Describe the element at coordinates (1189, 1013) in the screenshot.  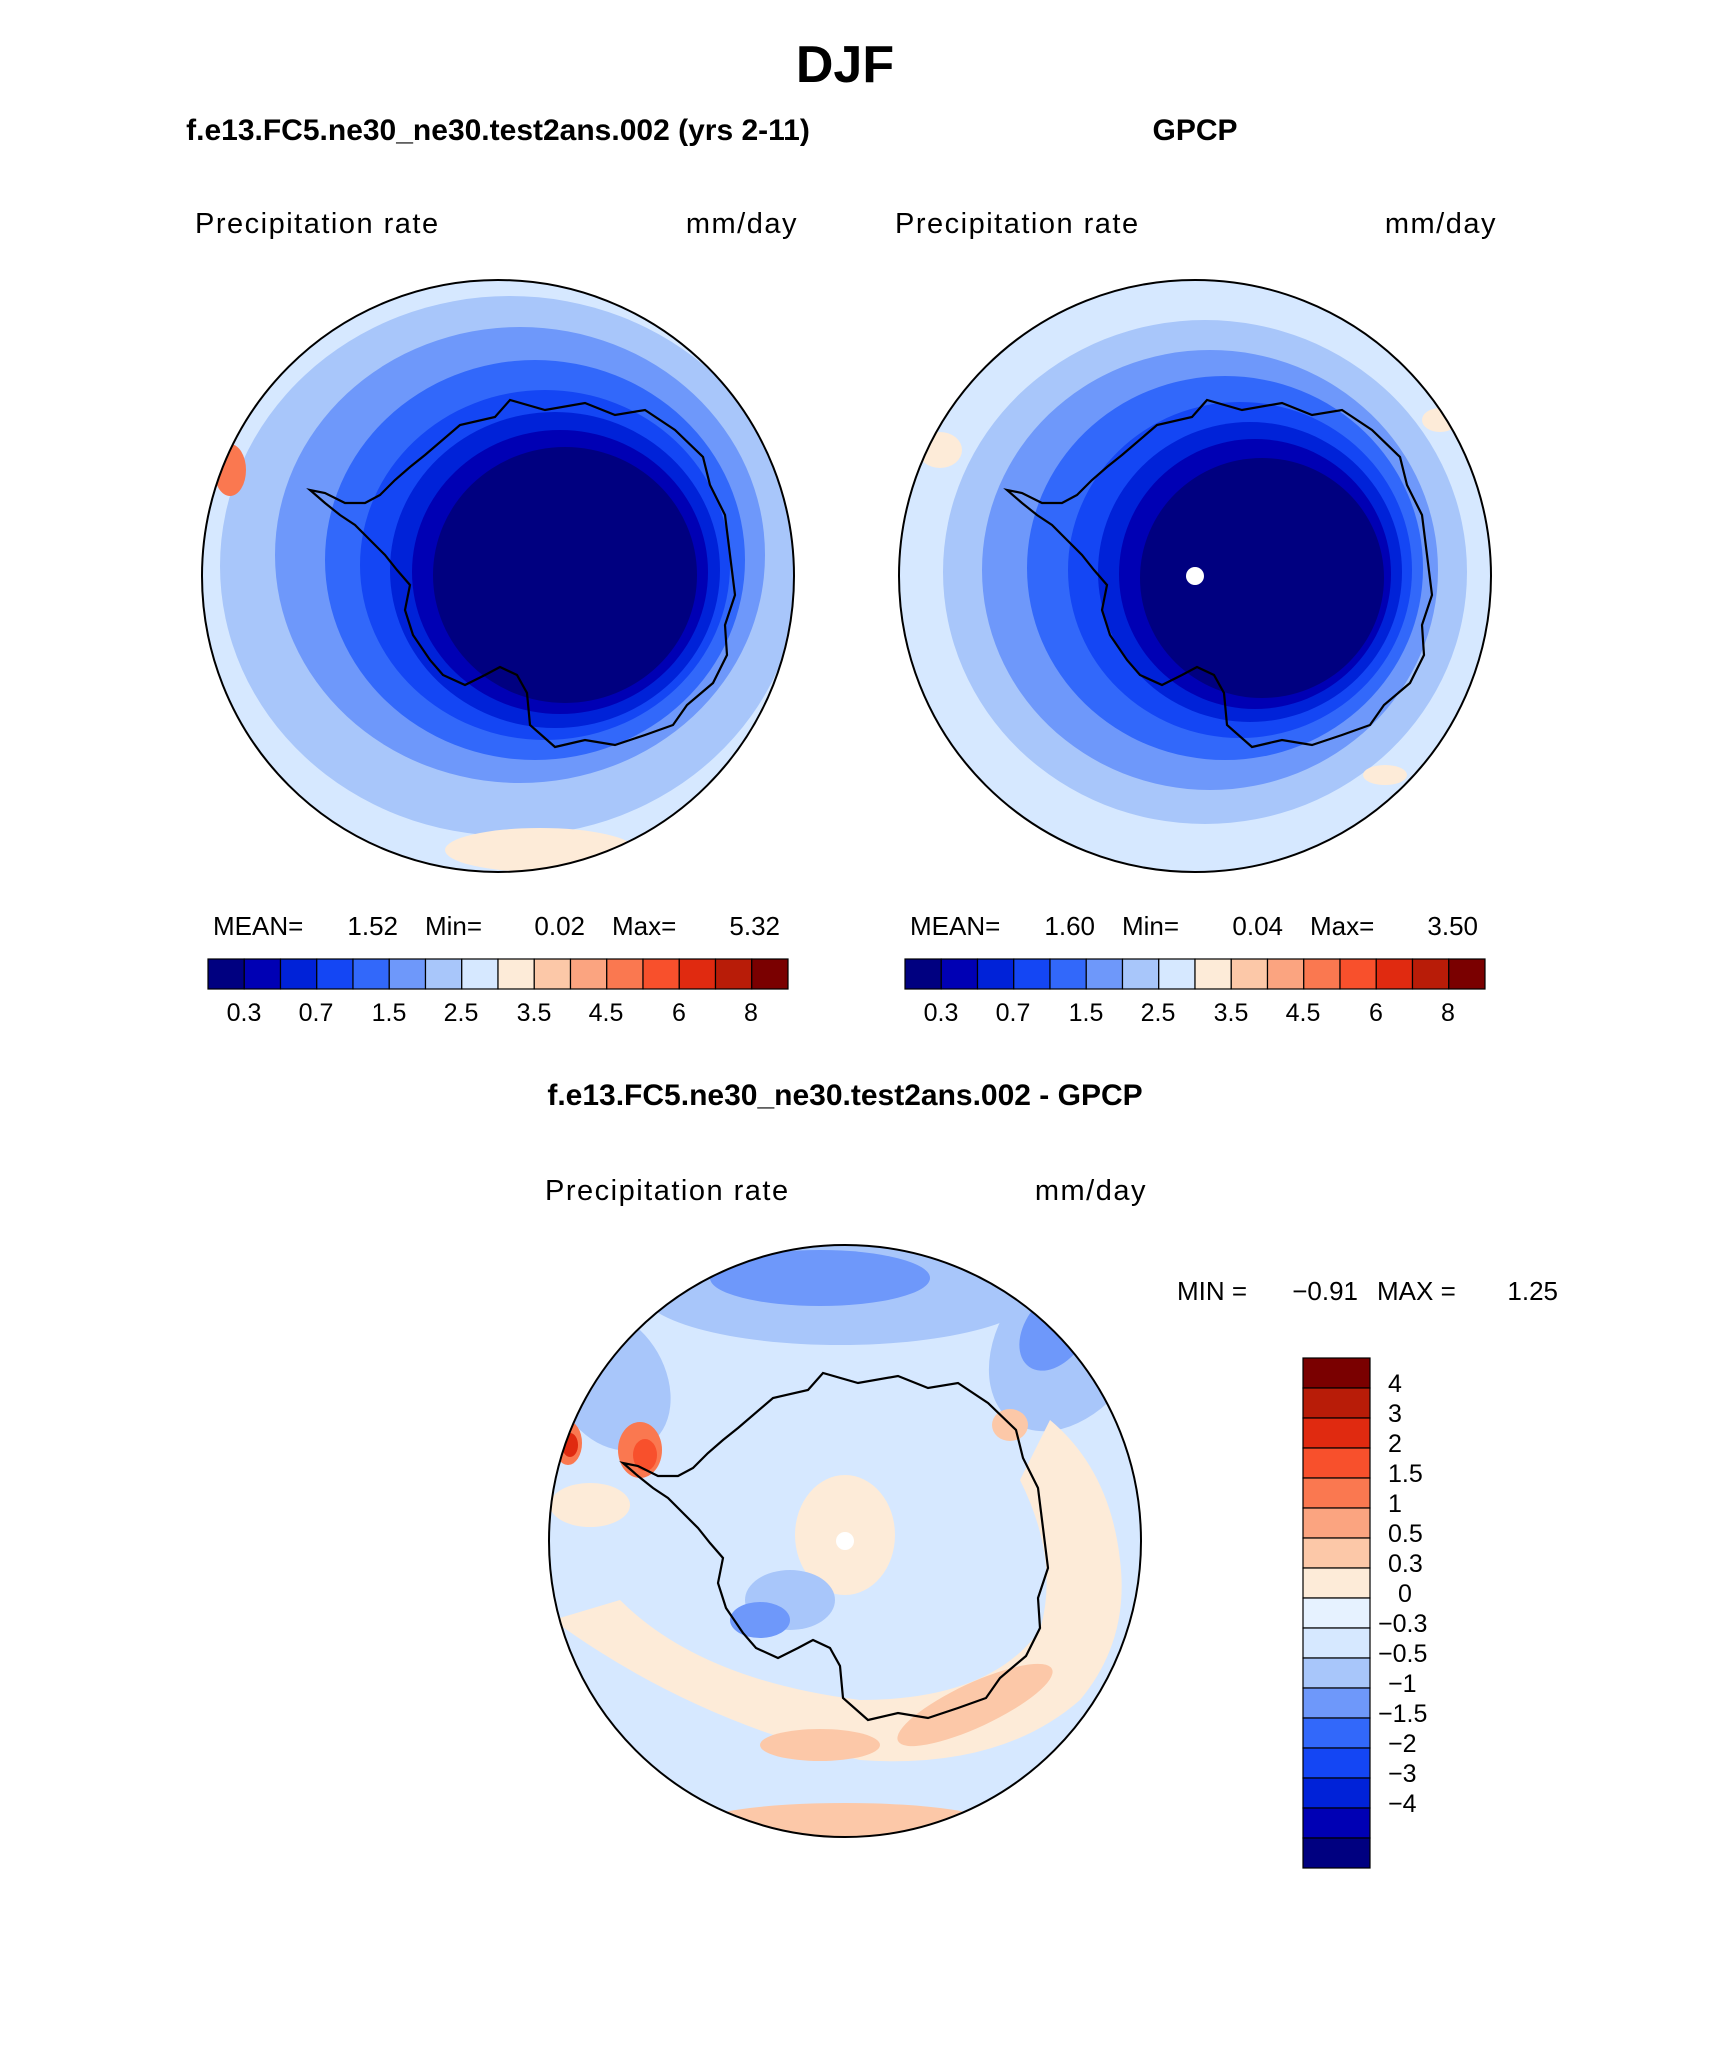
I see `panel-obs-colorbar-labels: 0.3 0.7 1.5 2.5 3.5 4.5 6 8` at that location.